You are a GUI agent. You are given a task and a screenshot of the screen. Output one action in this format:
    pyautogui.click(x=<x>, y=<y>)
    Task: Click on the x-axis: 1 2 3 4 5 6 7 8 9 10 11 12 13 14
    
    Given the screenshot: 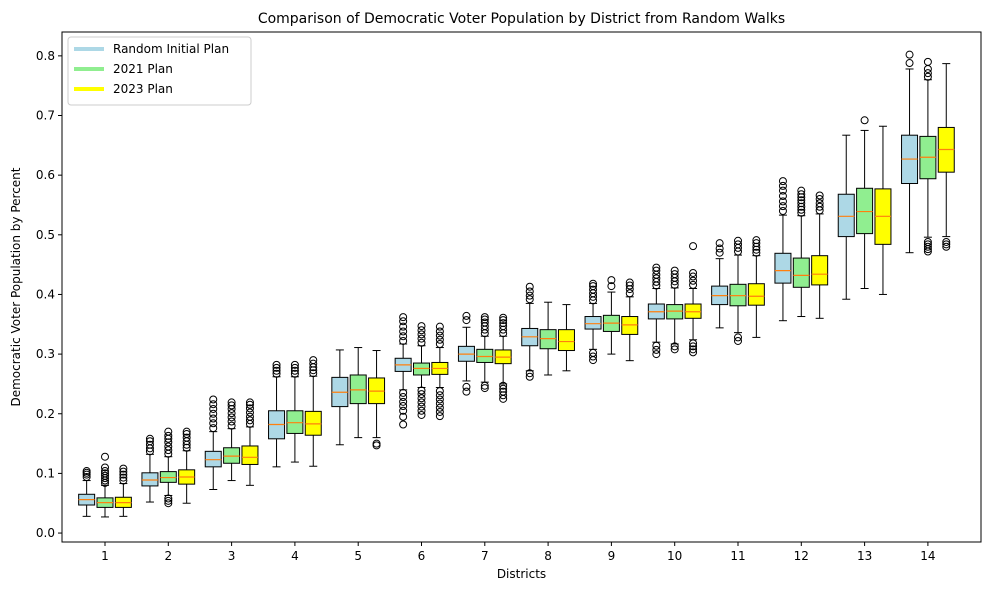 What is the action you would take?
    pyautogui.click(x=518, y=552)
    